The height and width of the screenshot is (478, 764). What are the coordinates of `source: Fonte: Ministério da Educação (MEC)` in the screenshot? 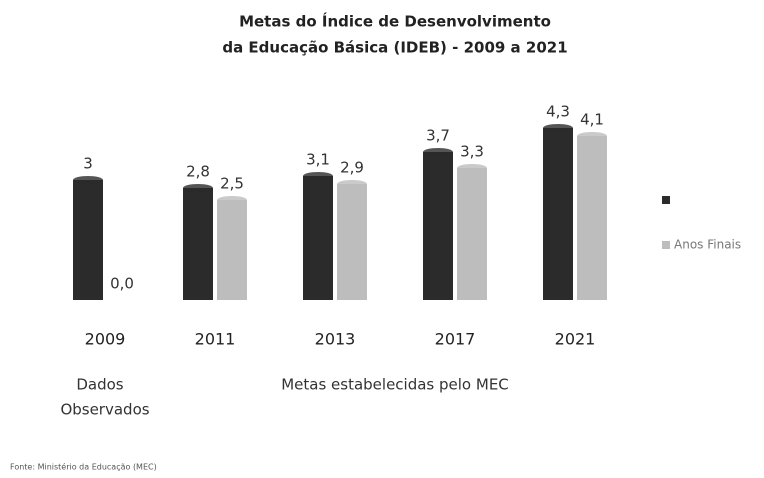 It's located at (83, 467).